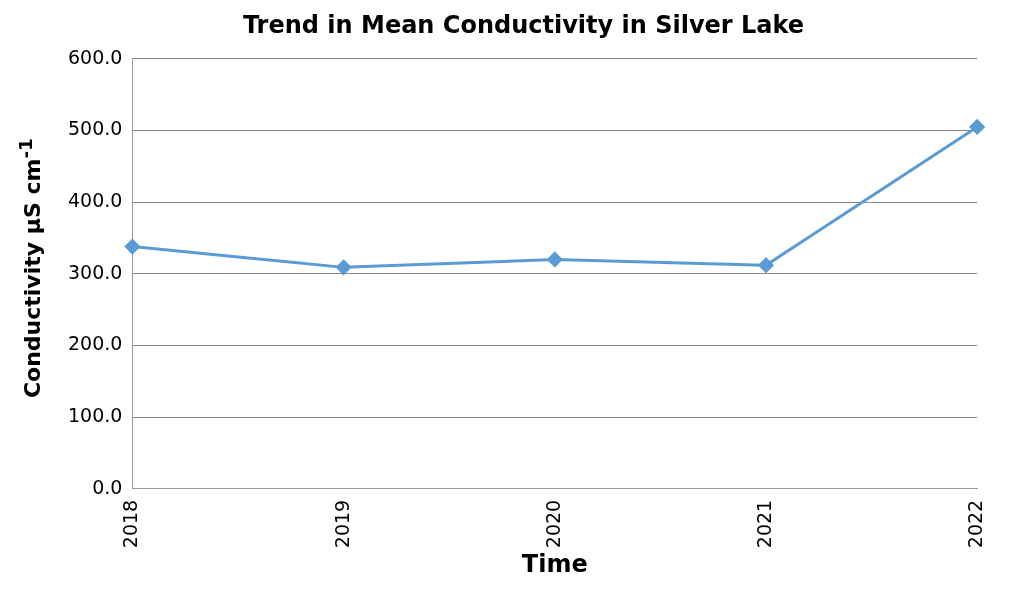 The image size is (1011, 592). I want to click on x-tick-label: 2021, so click(763, 524).